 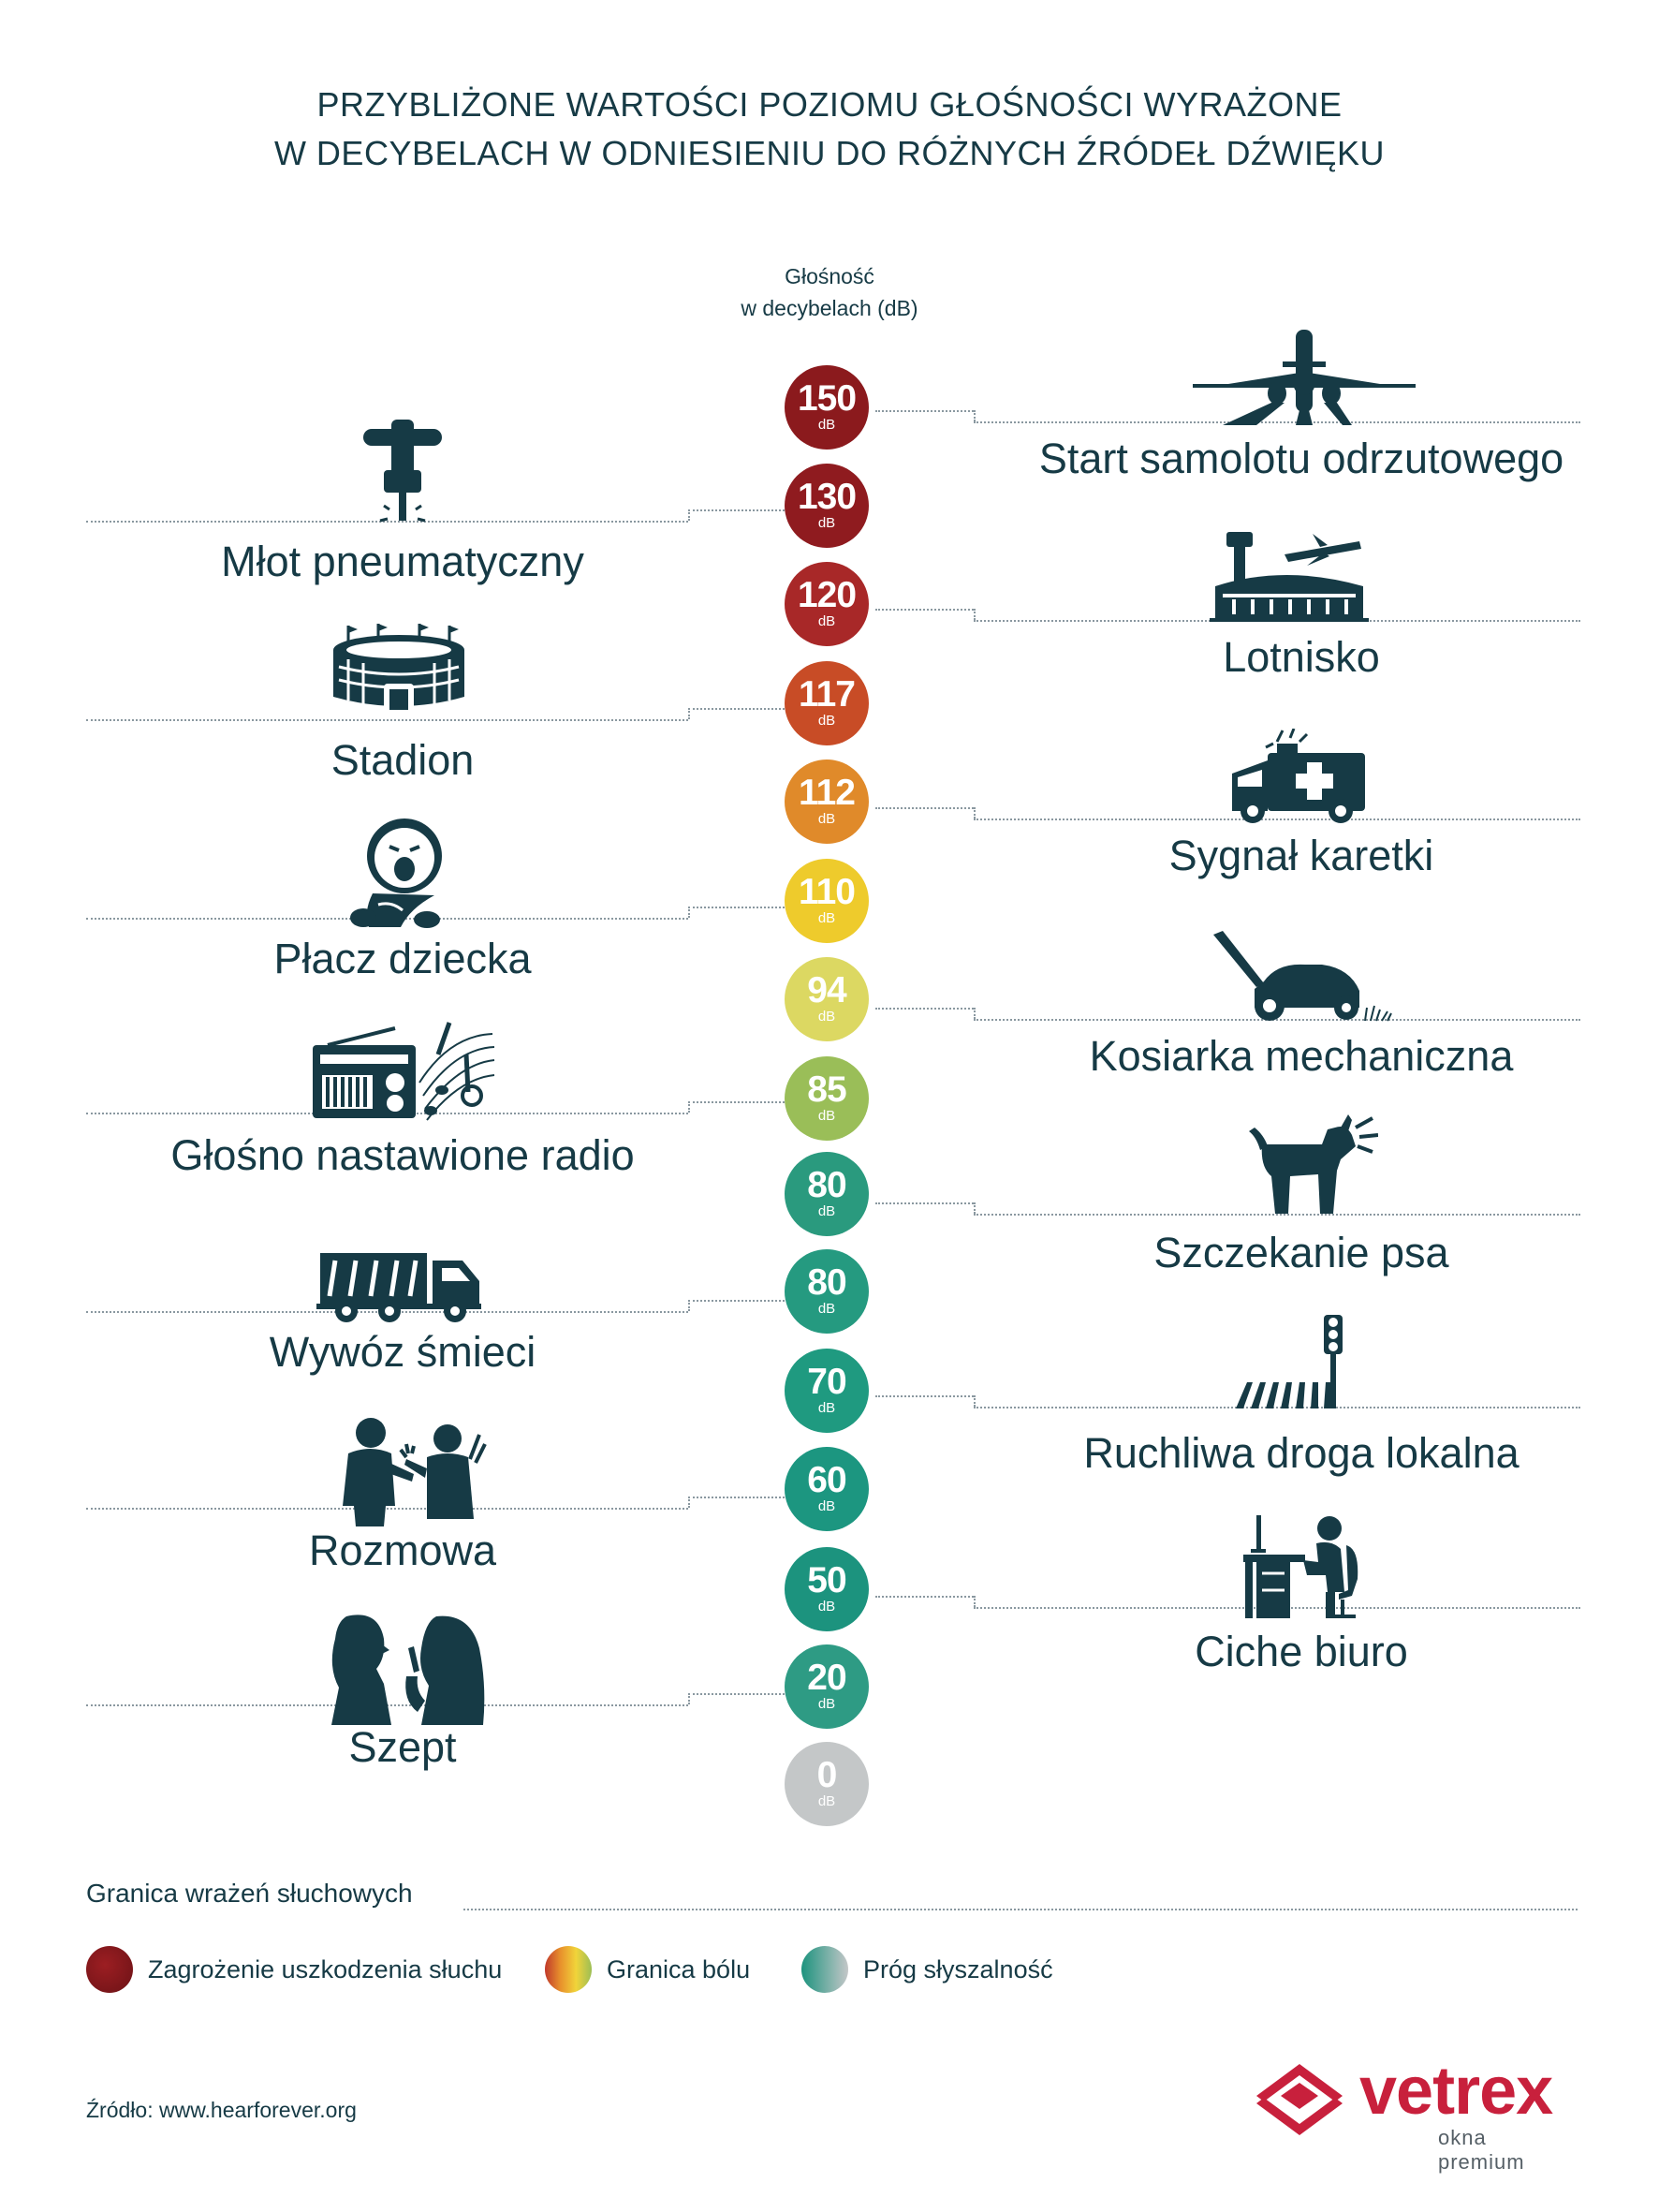 I want to click on jackhammer-icon, so click(x=402, y=474).